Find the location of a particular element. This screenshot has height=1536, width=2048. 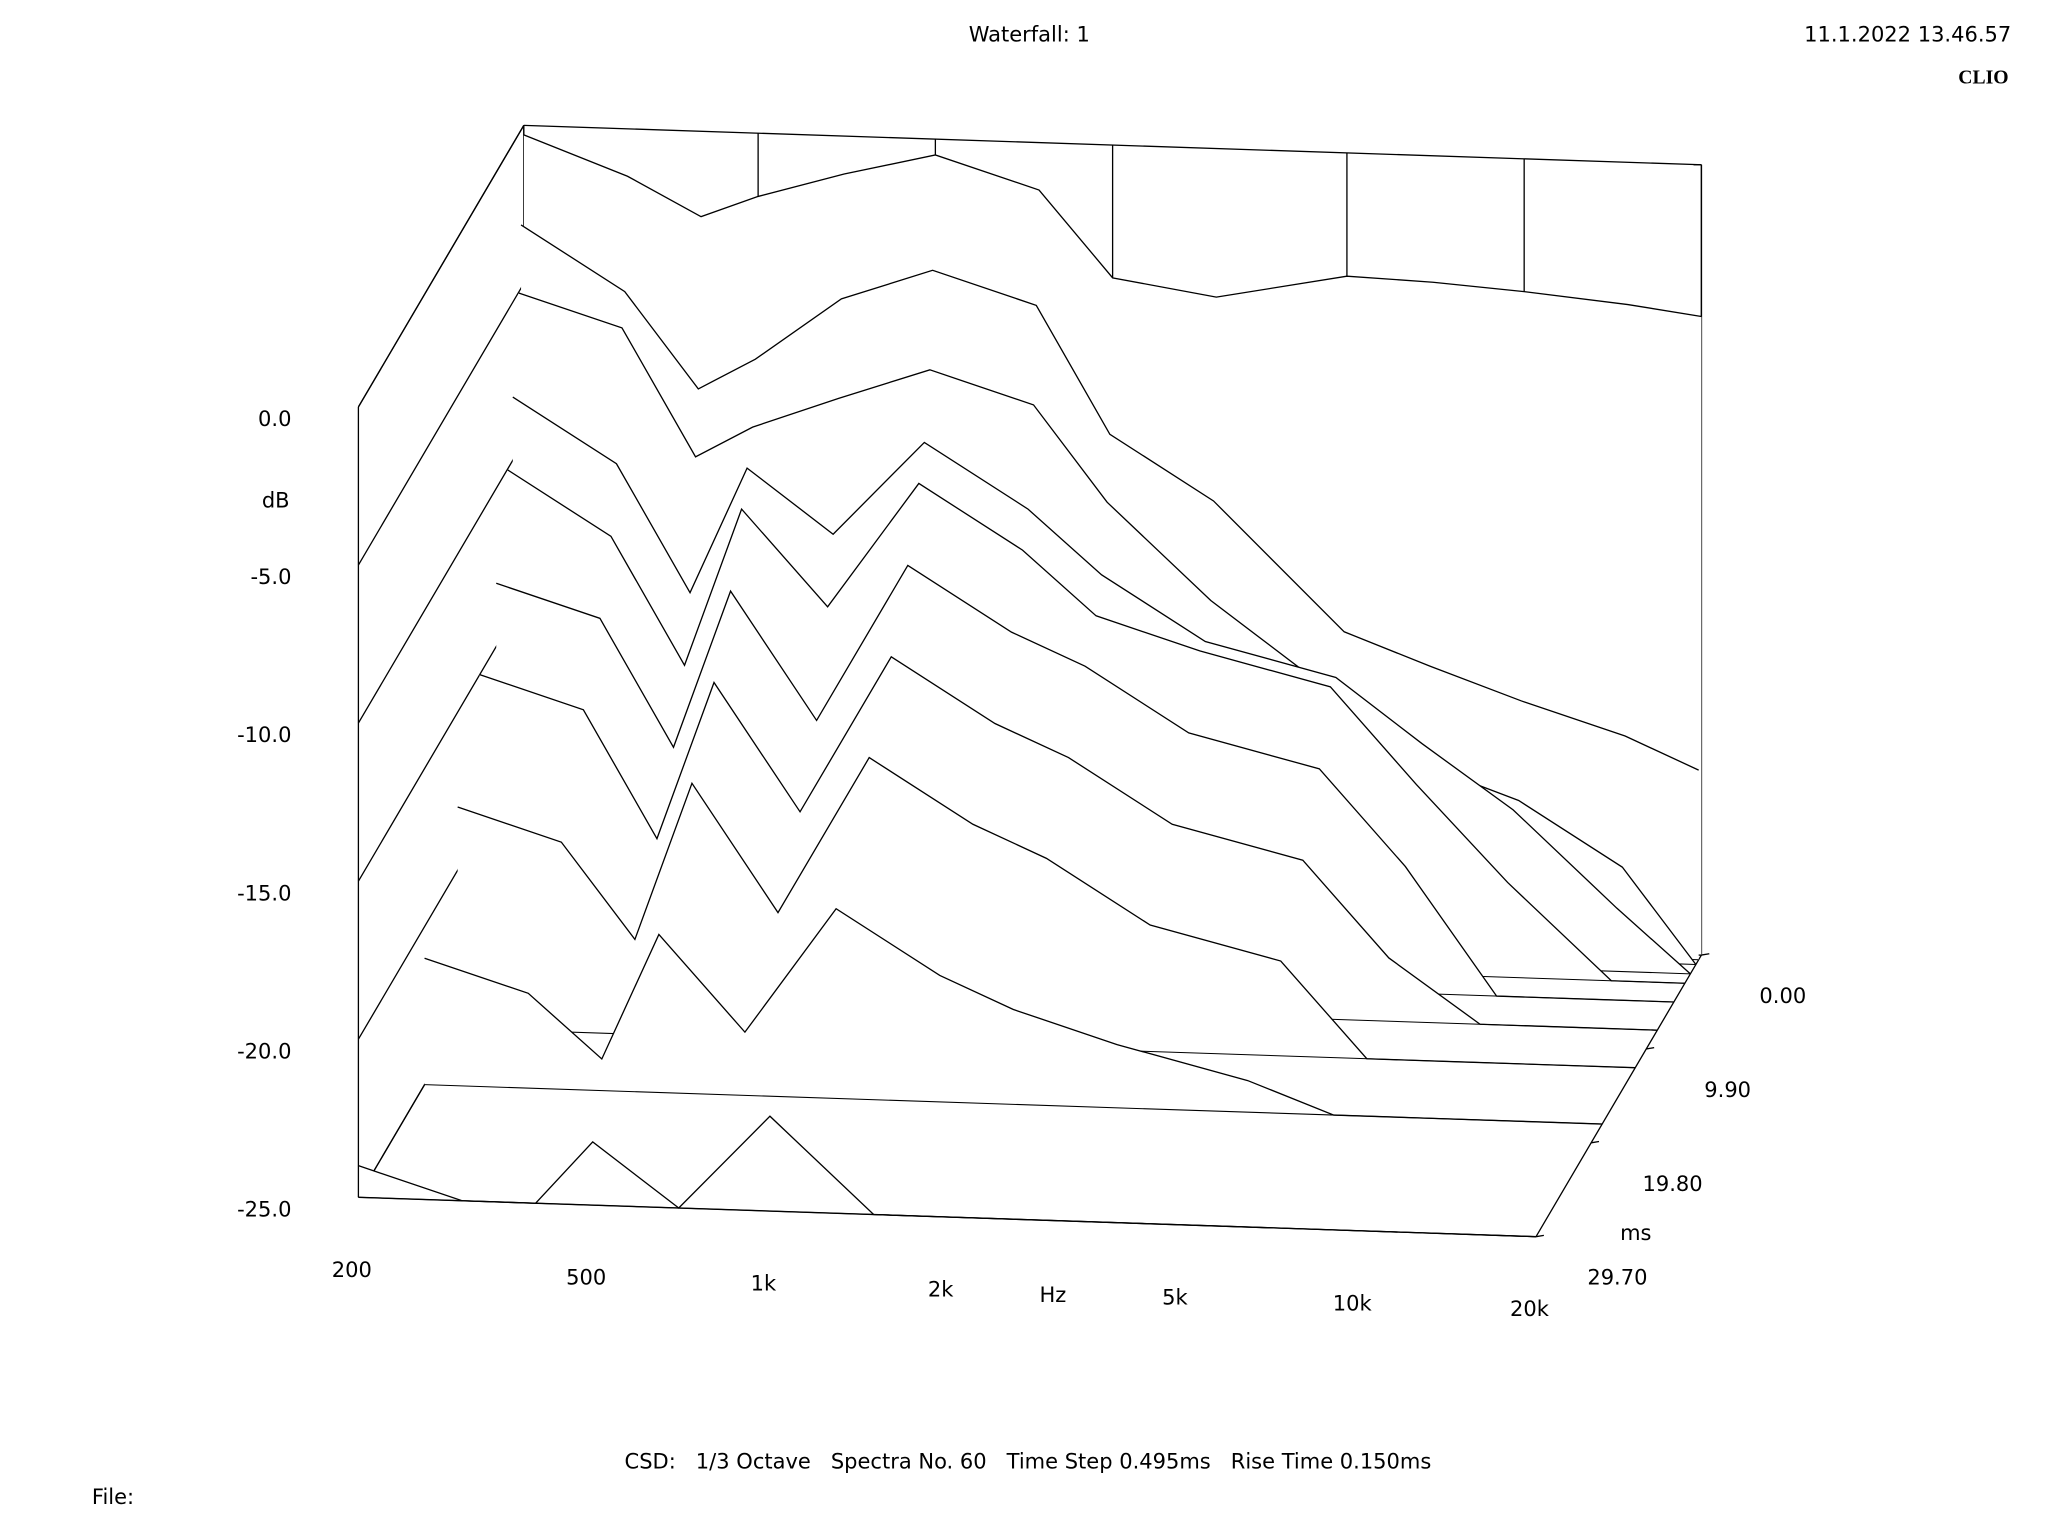

axis-edge is located at coordinates (947, 1217).